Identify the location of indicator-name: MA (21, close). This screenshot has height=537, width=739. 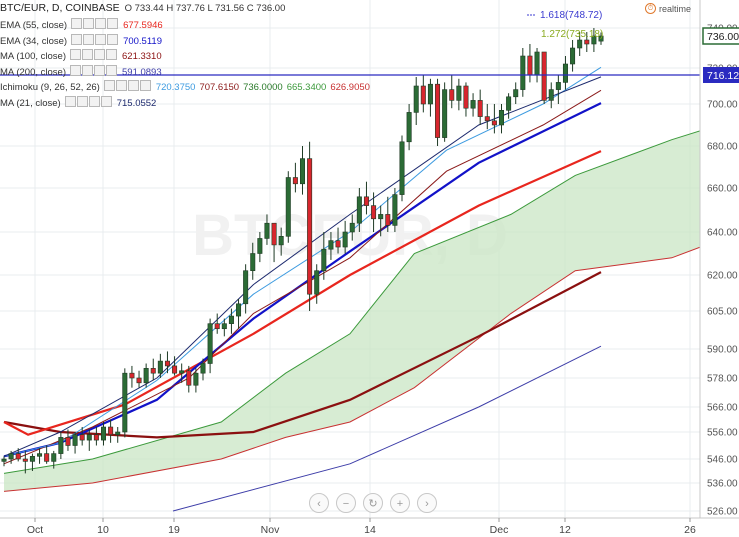
(30, 103).